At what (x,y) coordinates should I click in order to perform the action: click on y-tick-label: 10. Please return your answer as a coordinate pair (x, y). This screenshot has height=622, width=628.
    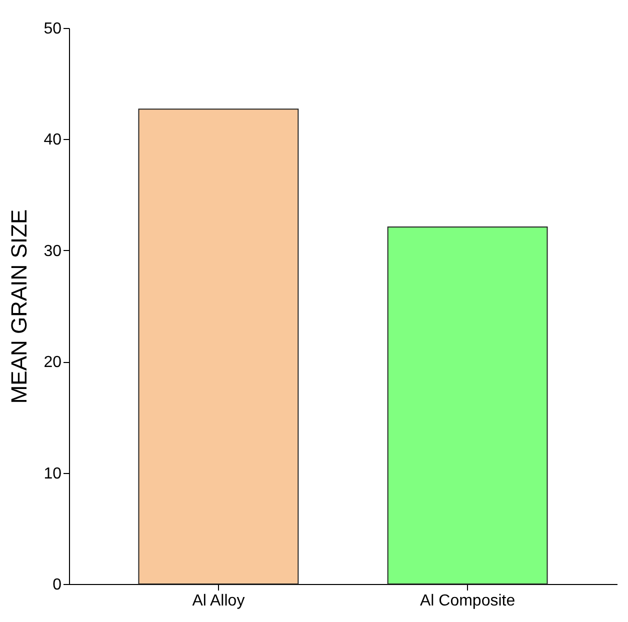
    Looking at the image, I should click on (53, 473).